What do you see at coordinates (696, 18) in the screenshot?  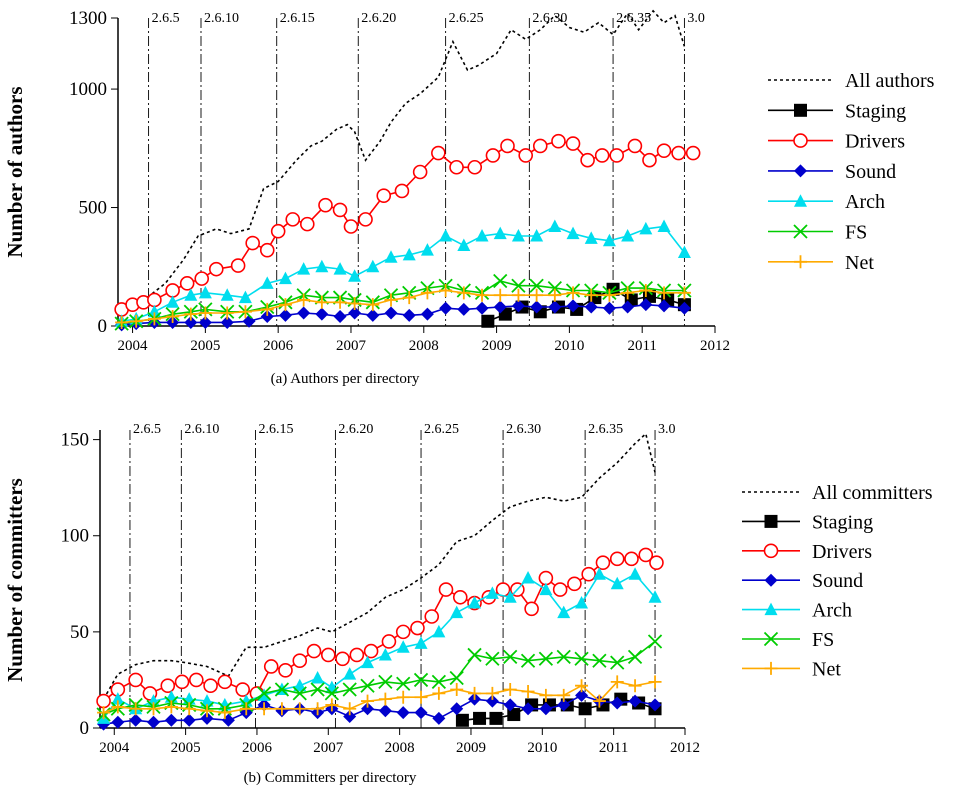 I see `version-label: 3.0` at bounding box center [696, 18].